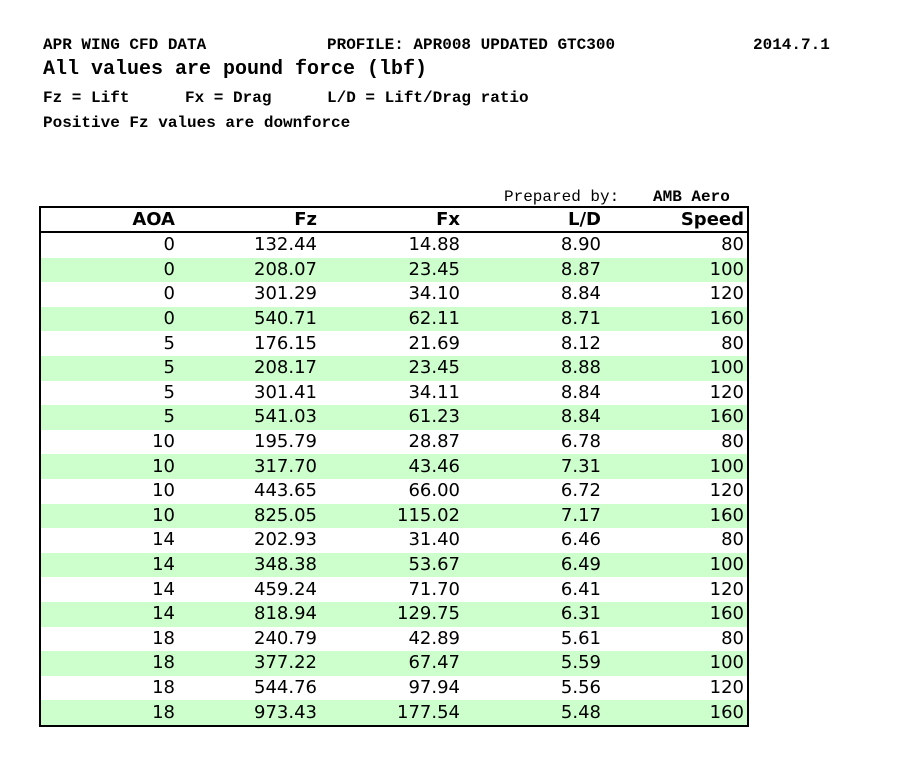 Image resolution: width=910 pixels, height=766 pixels. Describe the element at coordinates (394, 319) in the screenshot. I see `table-row: 0 540.71 62.11 8.71 160` at that location.